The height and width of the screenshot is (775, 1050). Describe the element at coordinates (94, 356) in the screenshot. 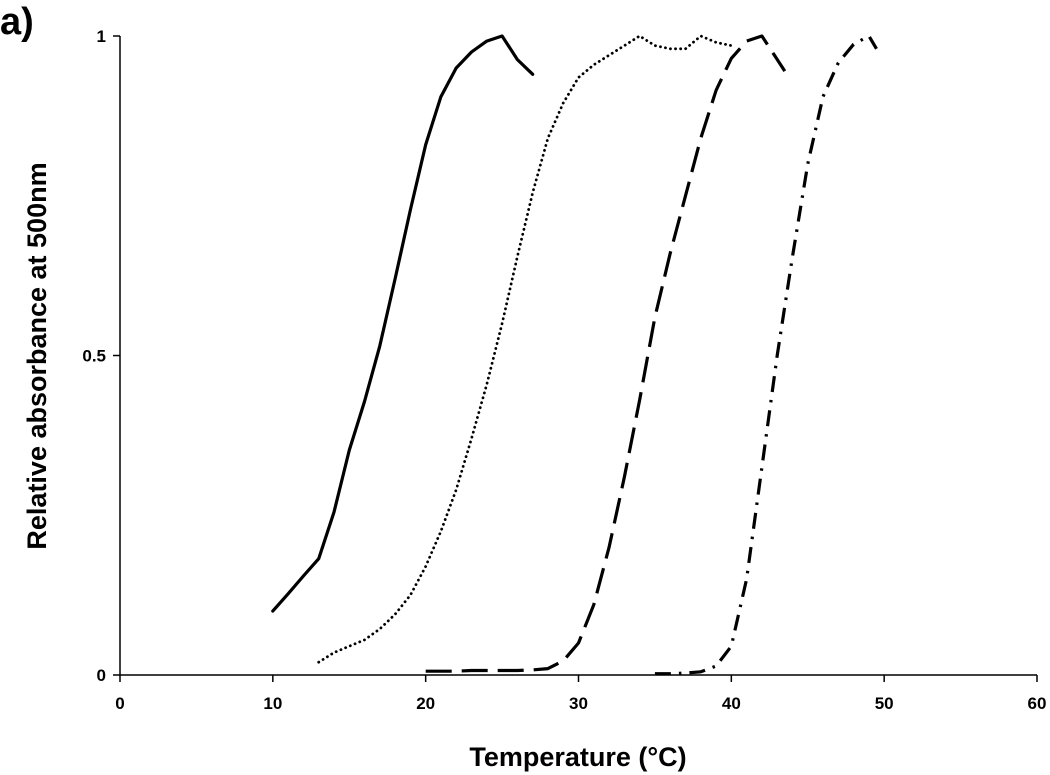

I see `y-tick-label: 0.5` at that location.